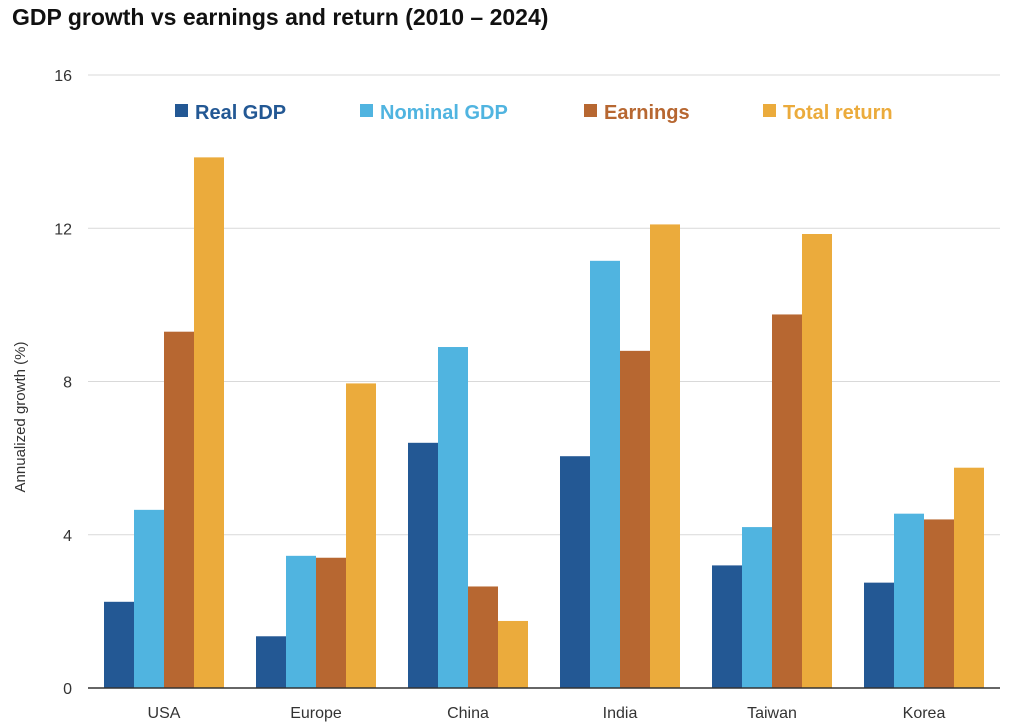 This screenshot has width=1016, height=728. What do you see at coordinates (605, 474) in the screenshot?
I see `bar-nominal-gdp-india` at bounding box center [605, 474].